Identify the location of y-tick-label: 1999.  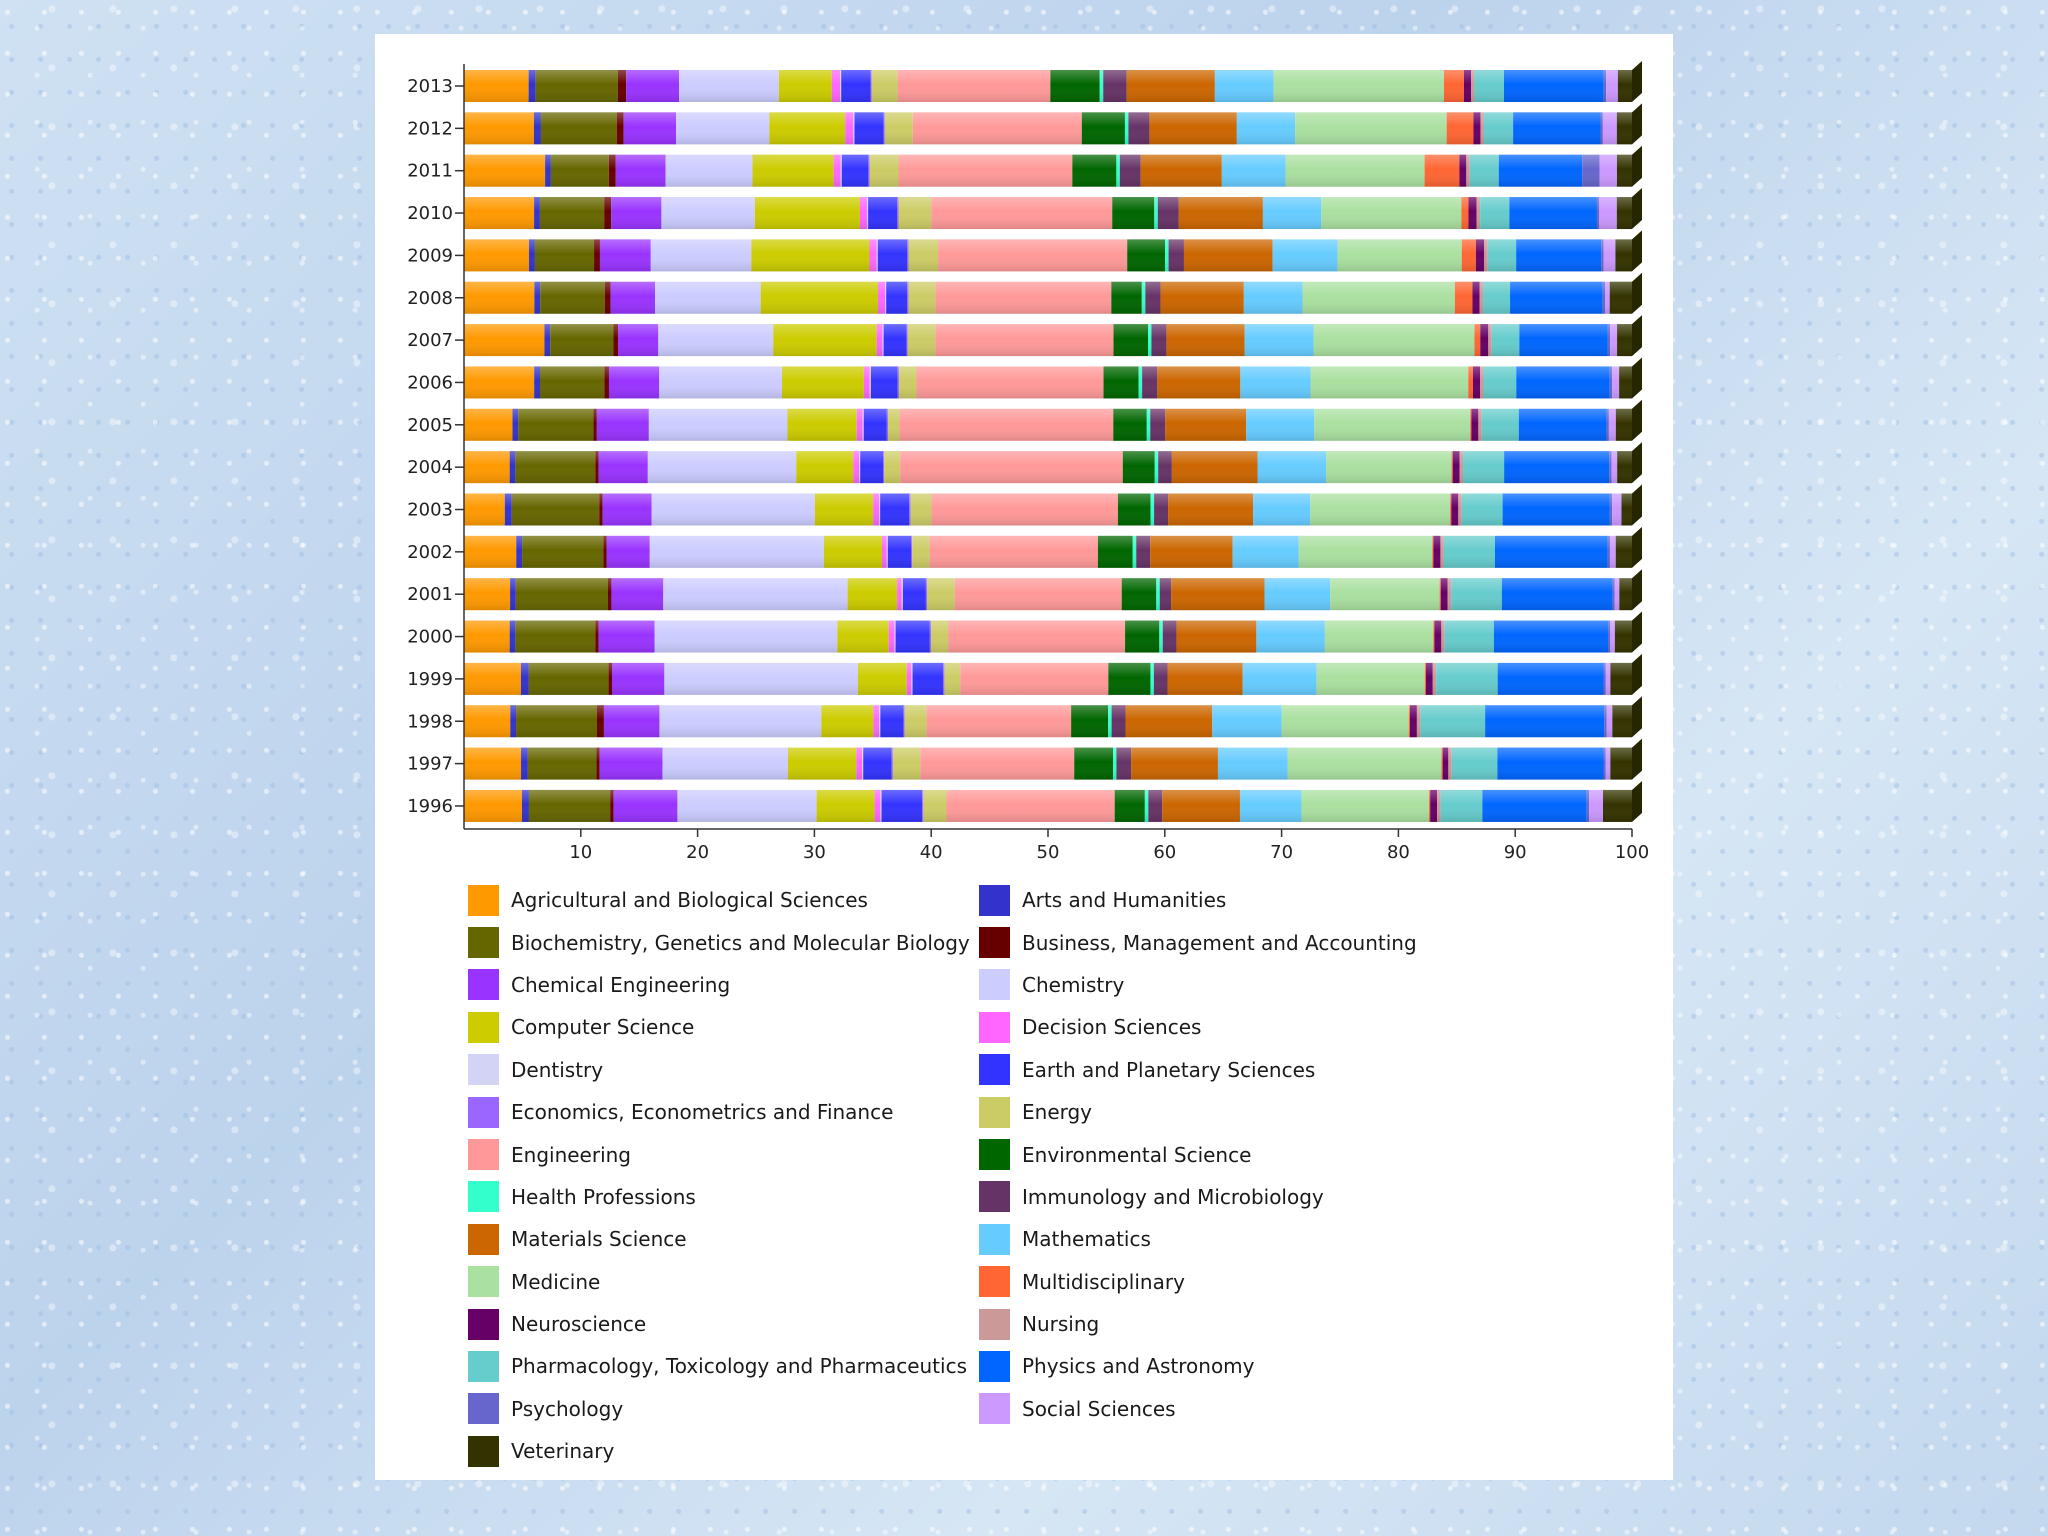
(430, 679).